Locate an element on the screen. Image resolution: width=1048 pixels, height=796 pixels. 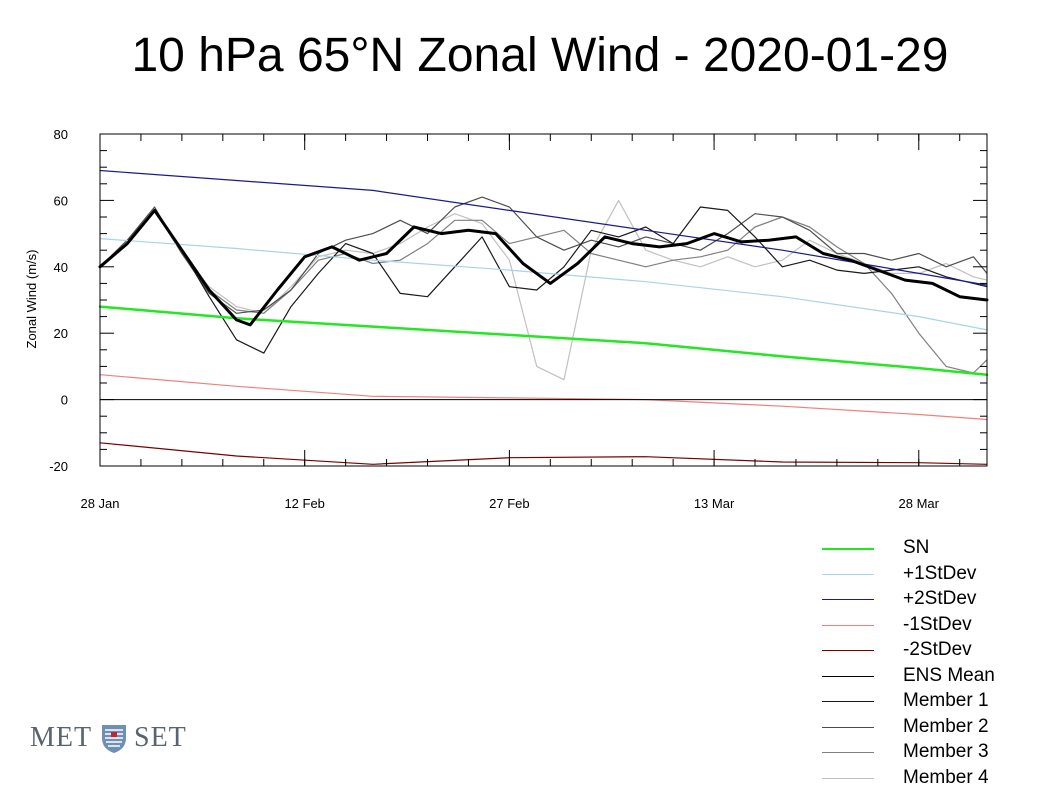
legend-label: -1StDev is located at coordinates (937, 624).